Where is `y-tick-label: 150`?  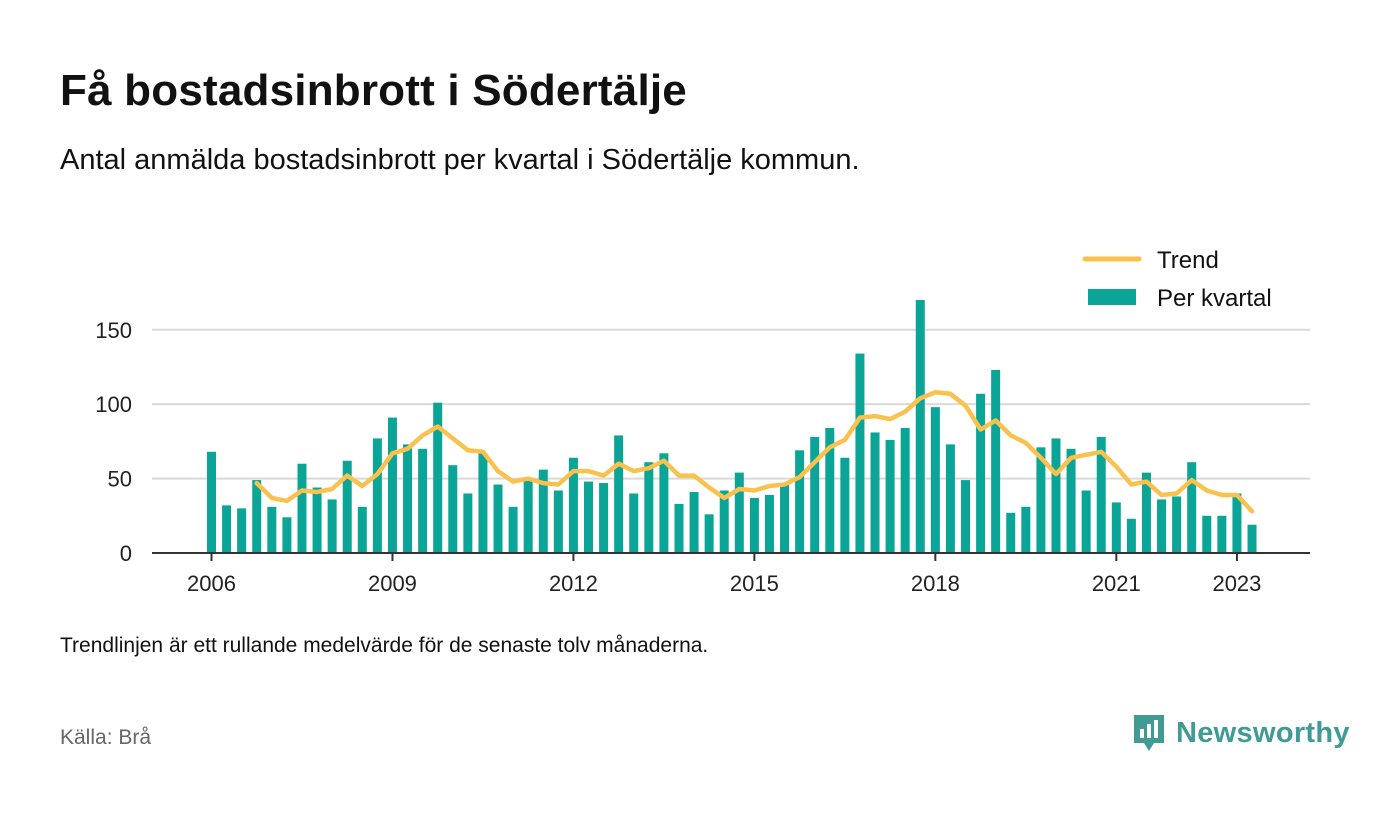 y-tick-label: 150 is located at coordinates (113, 330).